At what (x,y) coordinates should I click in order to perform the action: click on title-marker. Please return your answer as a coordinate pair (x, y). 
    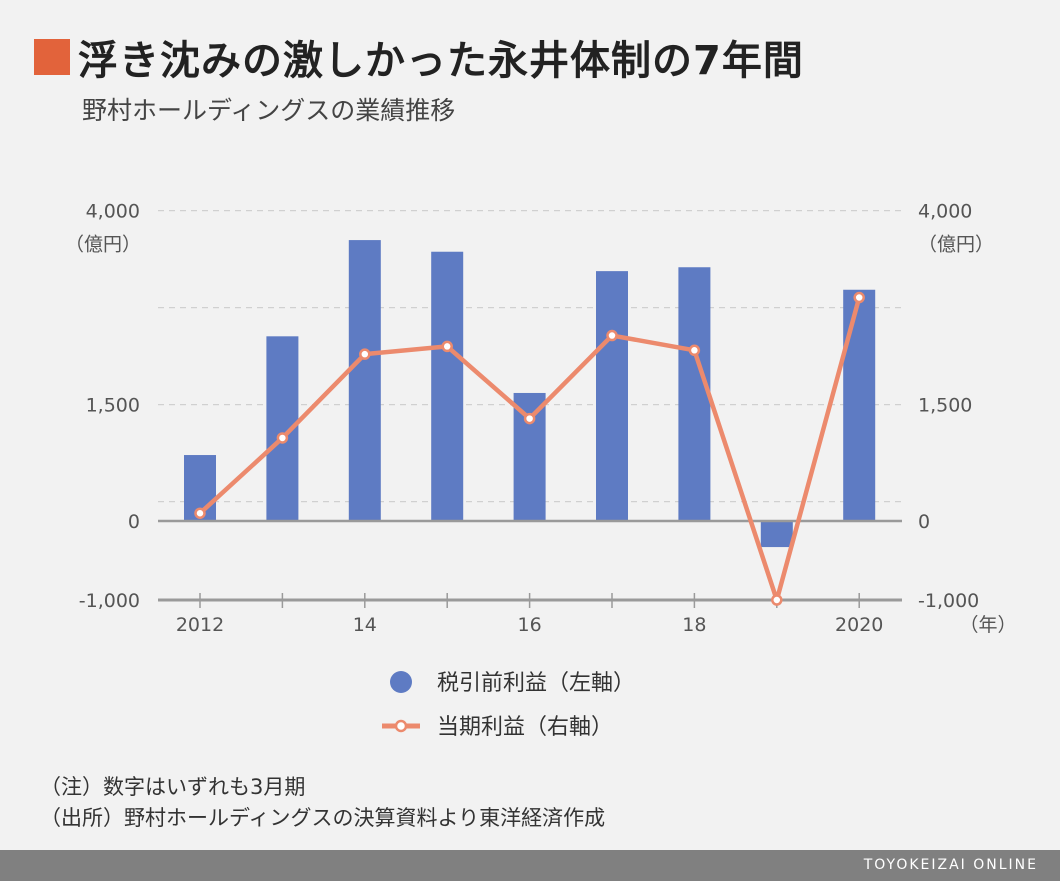
    Looking at the image, I should click on (52, 57).